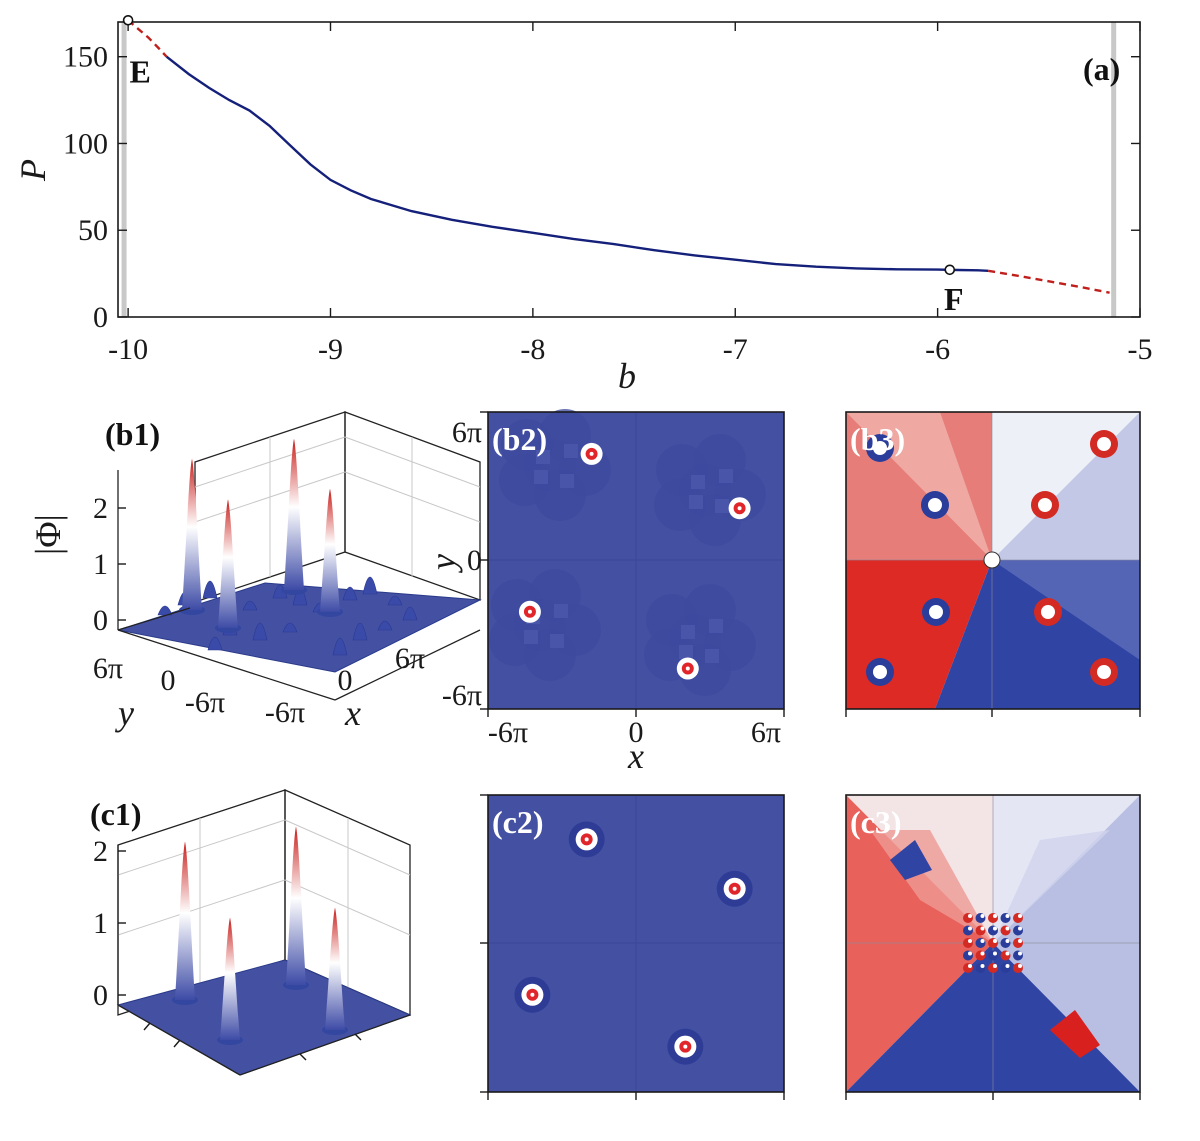 This screenshot has height=1141, width=1200. What do you see at coordinates (508, 732) in the screenshot?
I see `b2-xtick-label-0: -6π` at bounding box center [508, 732].